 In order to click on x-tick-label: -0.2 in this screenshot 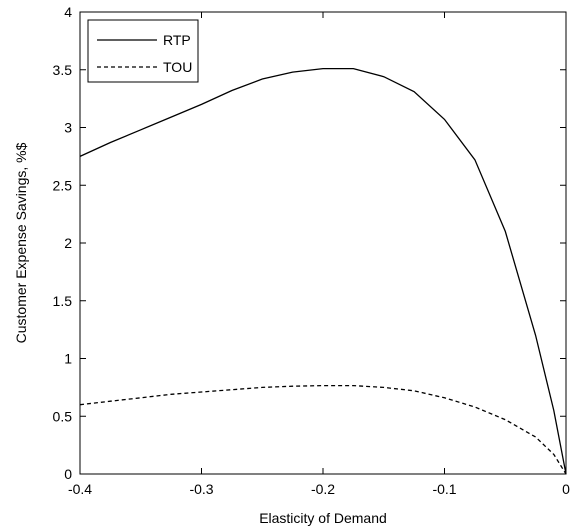, I will do `click(323, 489)`.